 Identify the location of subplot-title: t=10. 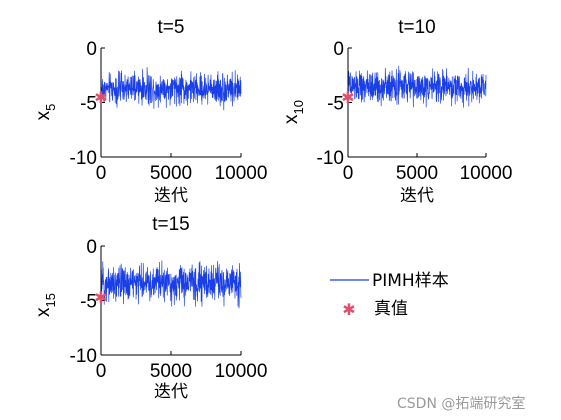
(417, 27).